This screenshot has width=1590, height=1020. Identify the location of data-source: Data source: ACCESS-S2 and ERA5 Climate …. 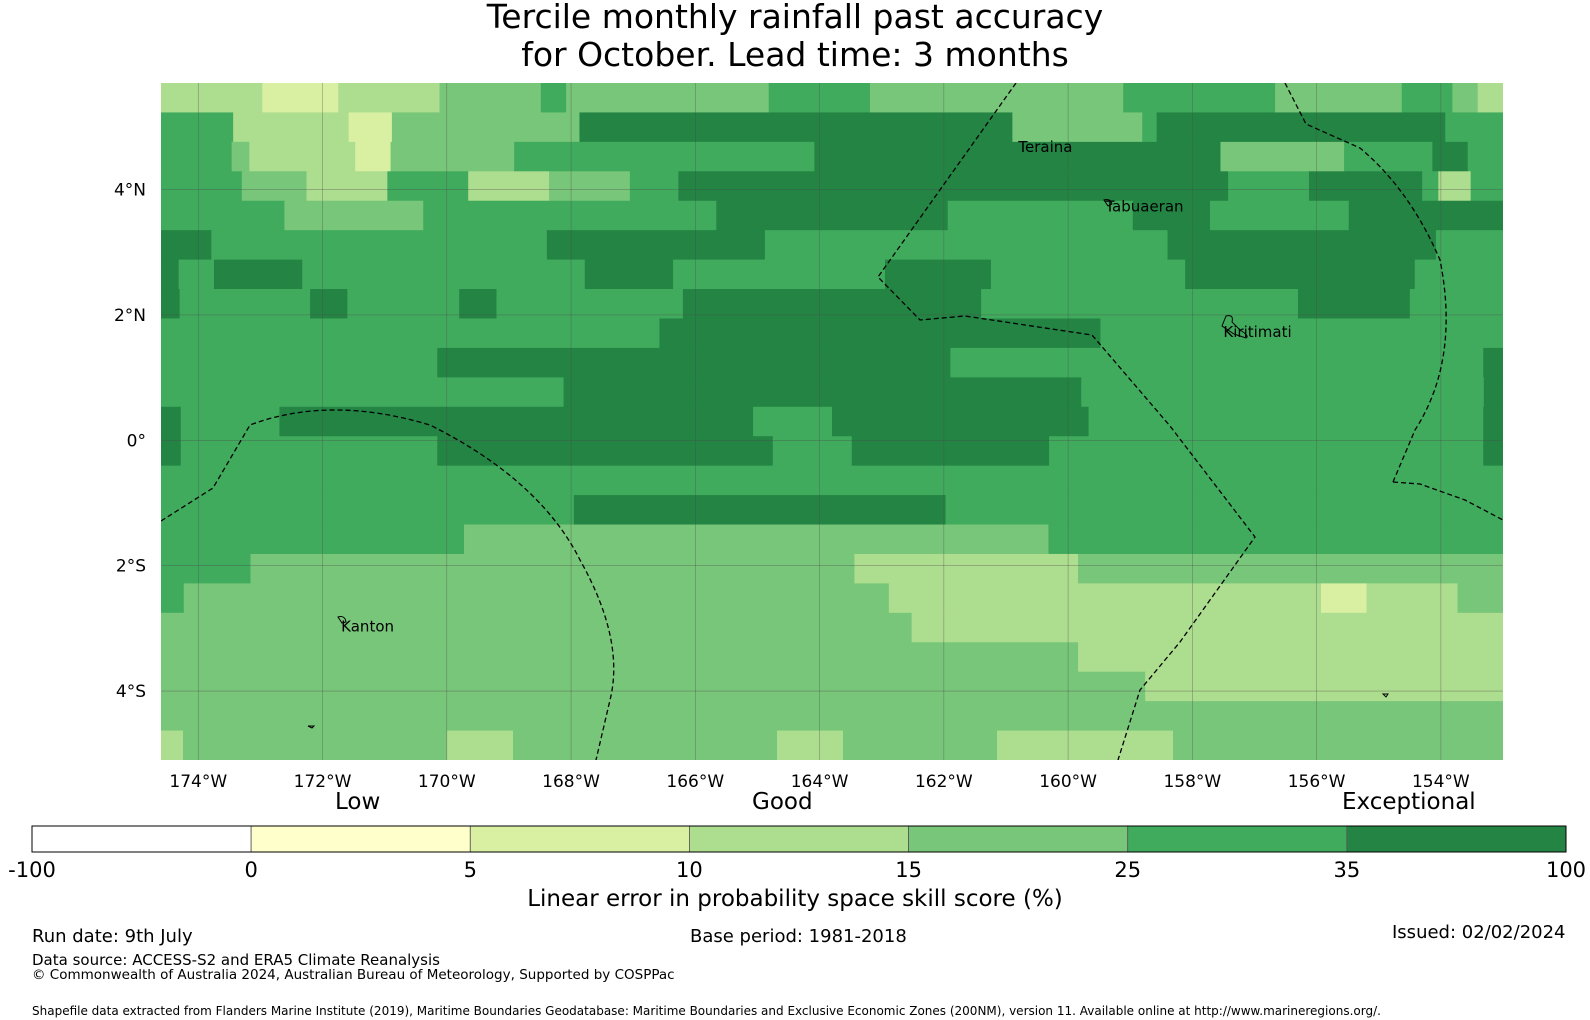
(236, 960).